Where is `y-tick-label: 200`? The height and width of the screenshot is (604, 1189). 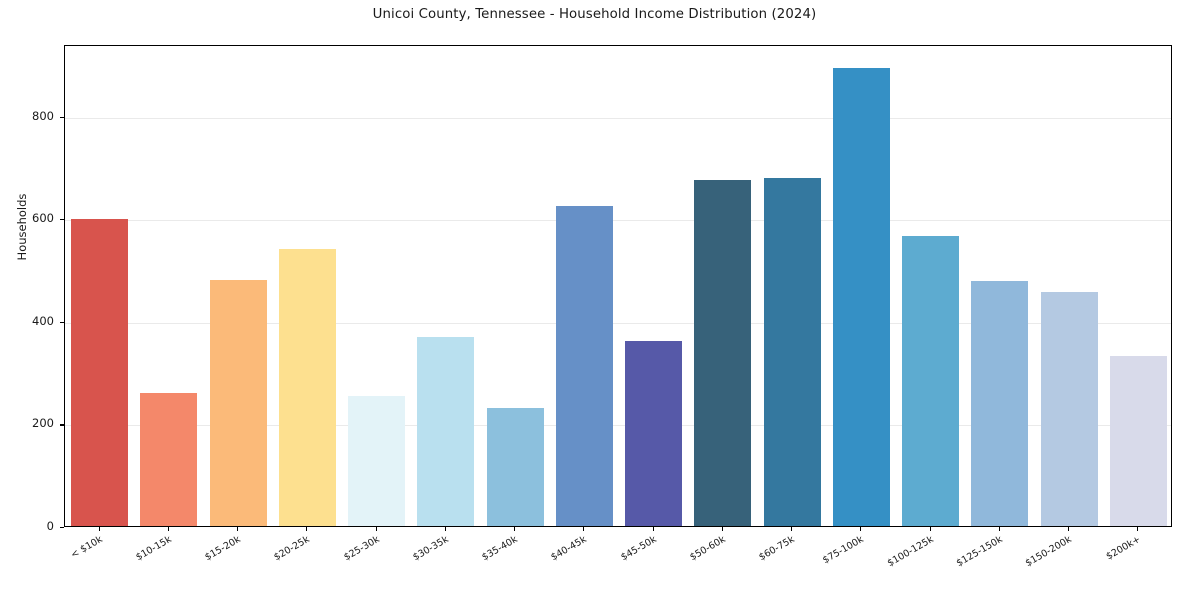 y-tick-label: 200 is located at coordinates (43, 423).